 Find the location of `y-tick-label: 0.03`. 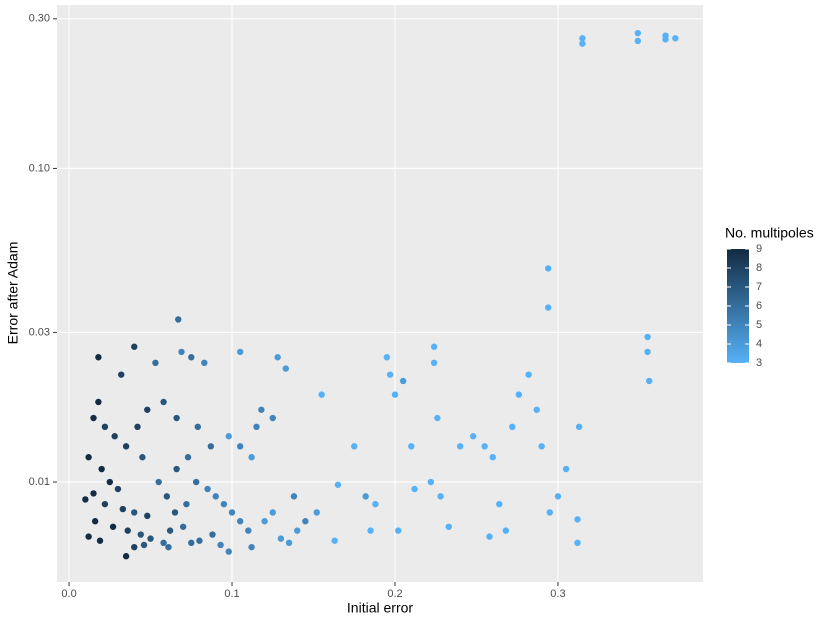

y-tick-label: 0.03 is located at coordinates (39, 332).